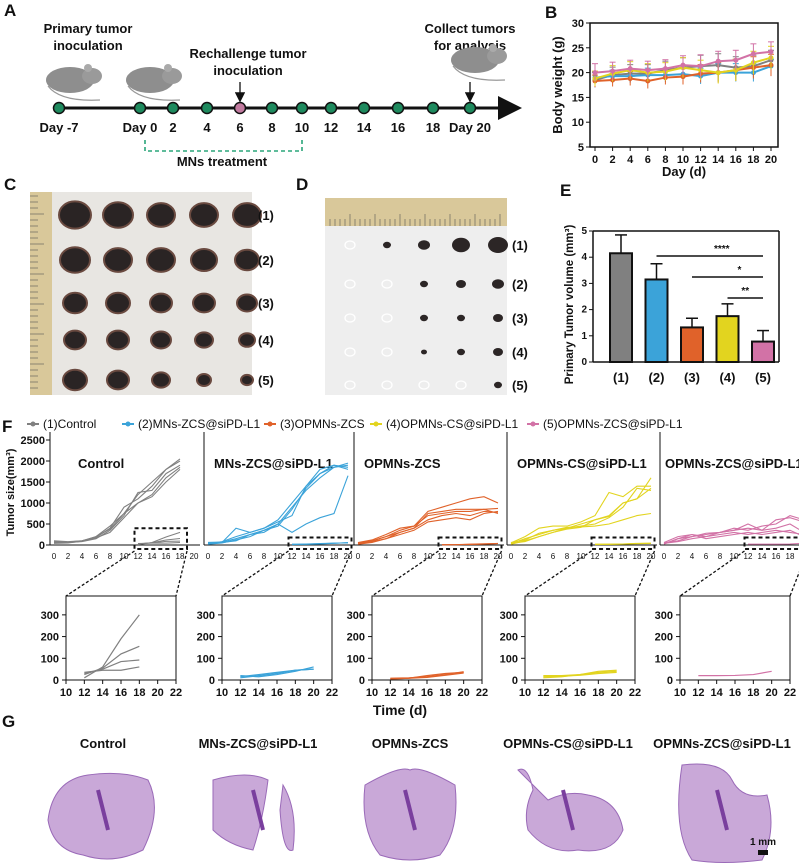  Describe the element at coordinates (398, 127) in the screenshot. I see `timeline-day-label: 16` at that location.